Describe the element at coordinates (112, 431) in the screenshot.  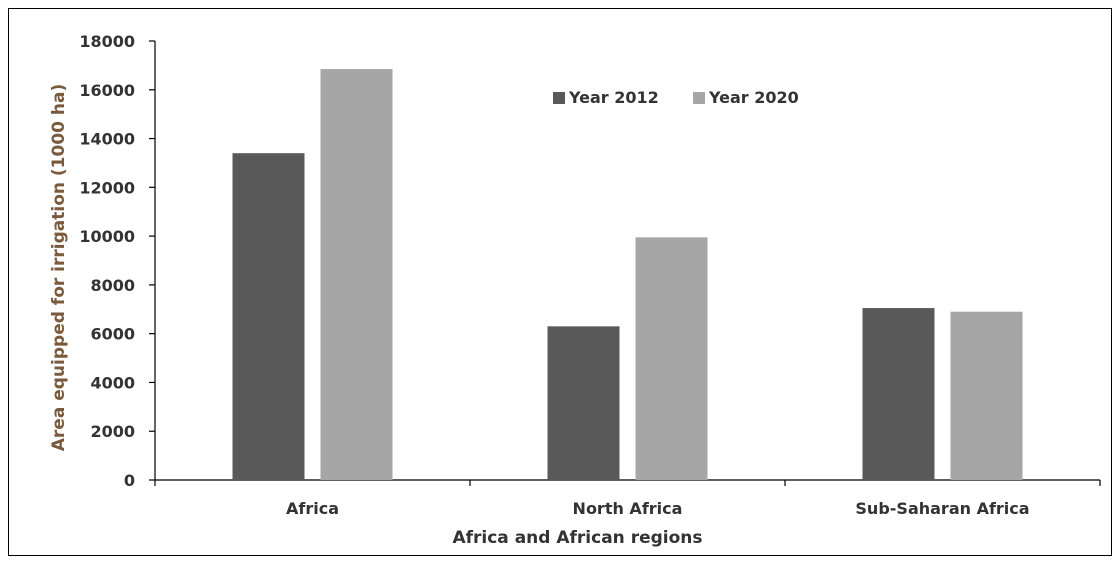
I see `y-tick-label: 2000` at that location.